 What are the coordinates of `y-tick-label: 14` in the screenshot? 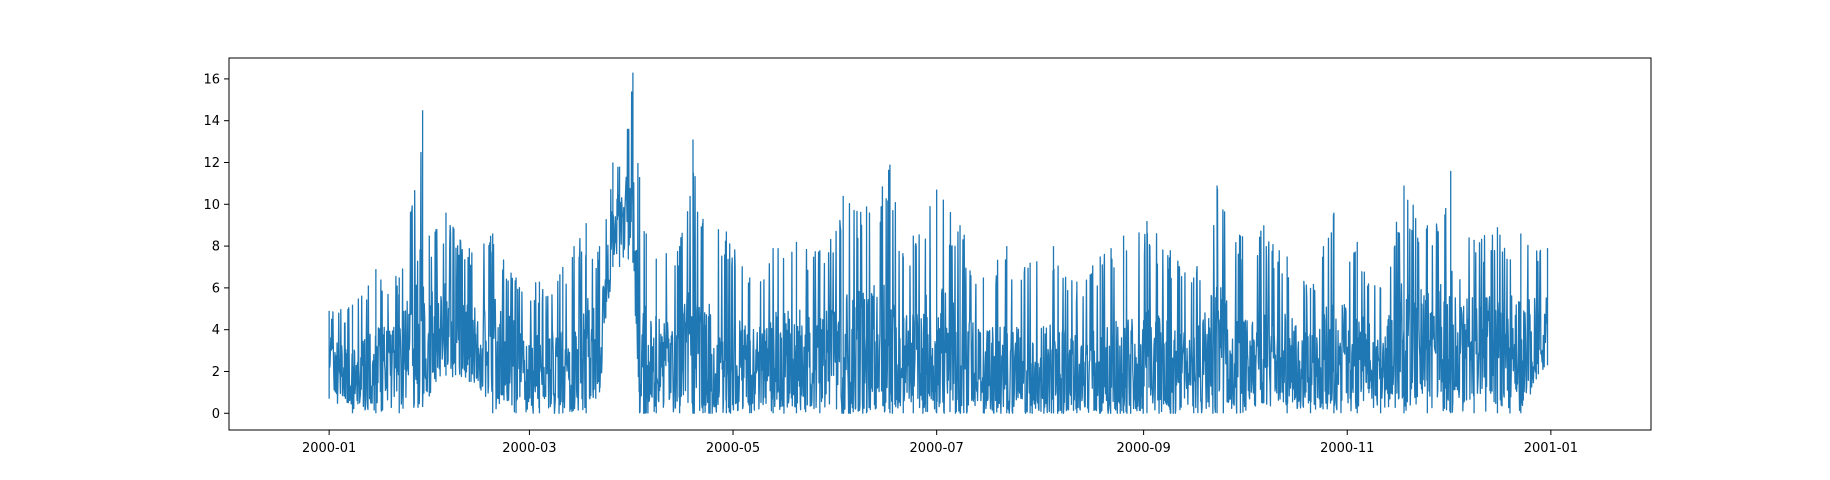 It's located at (211, 121).